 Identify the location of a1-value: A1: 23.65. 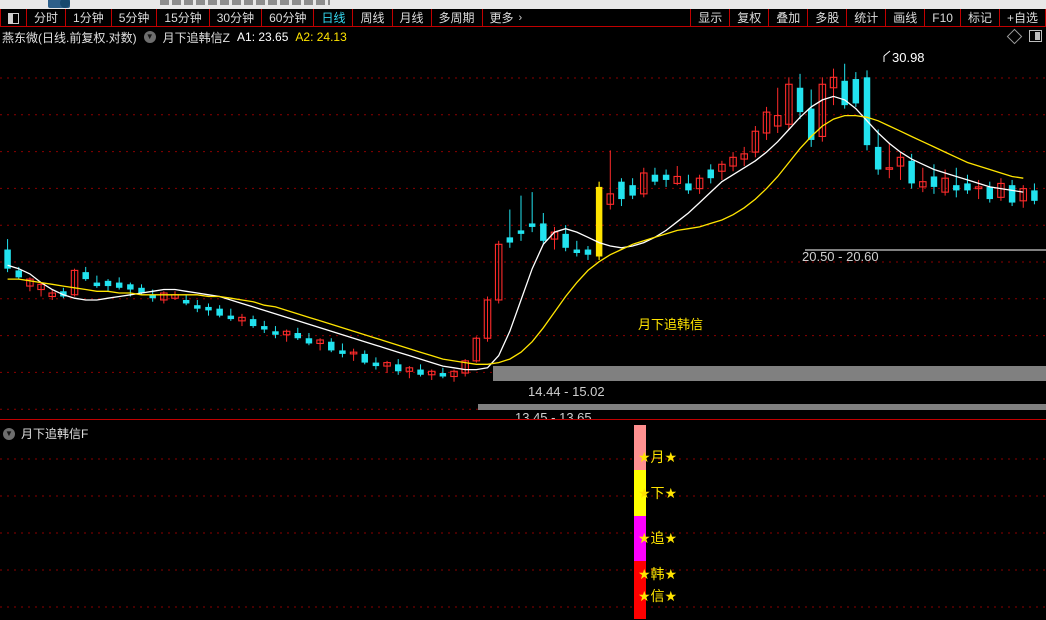
(263, 37).